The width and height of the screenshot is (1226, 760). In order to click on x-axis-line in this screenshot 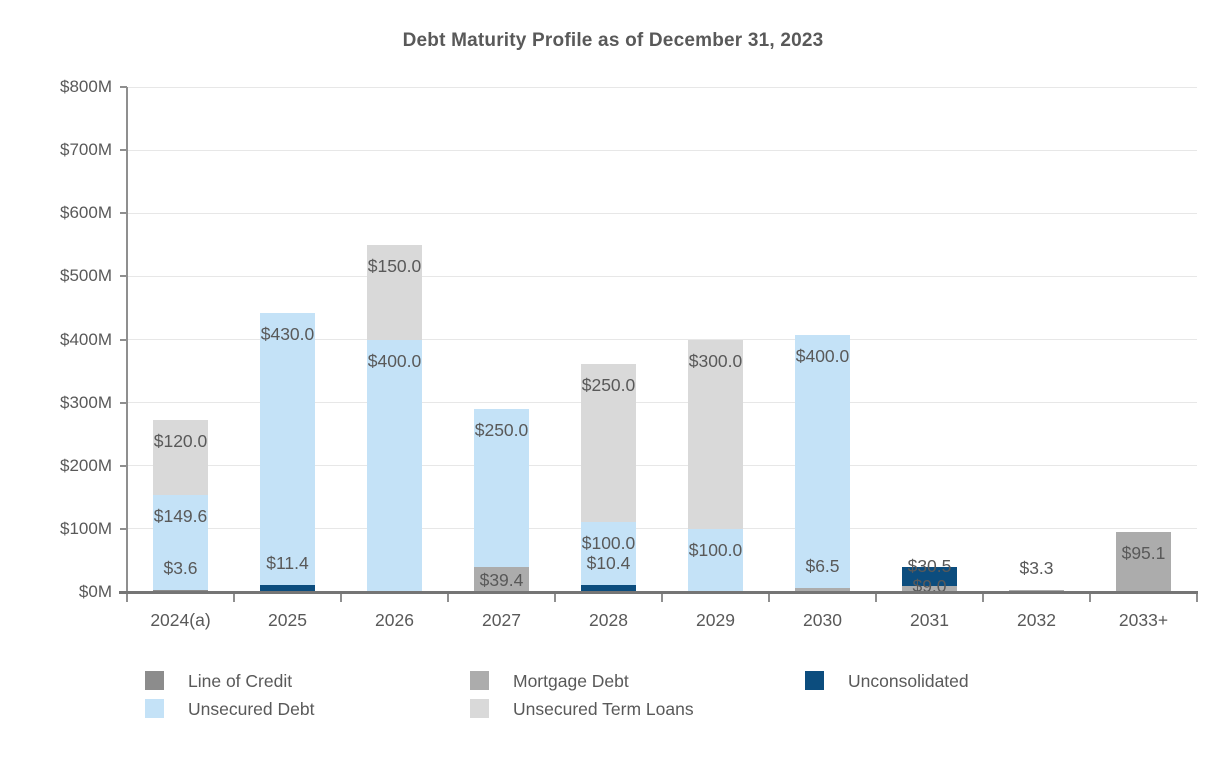, I will do `click(658, 592)`.